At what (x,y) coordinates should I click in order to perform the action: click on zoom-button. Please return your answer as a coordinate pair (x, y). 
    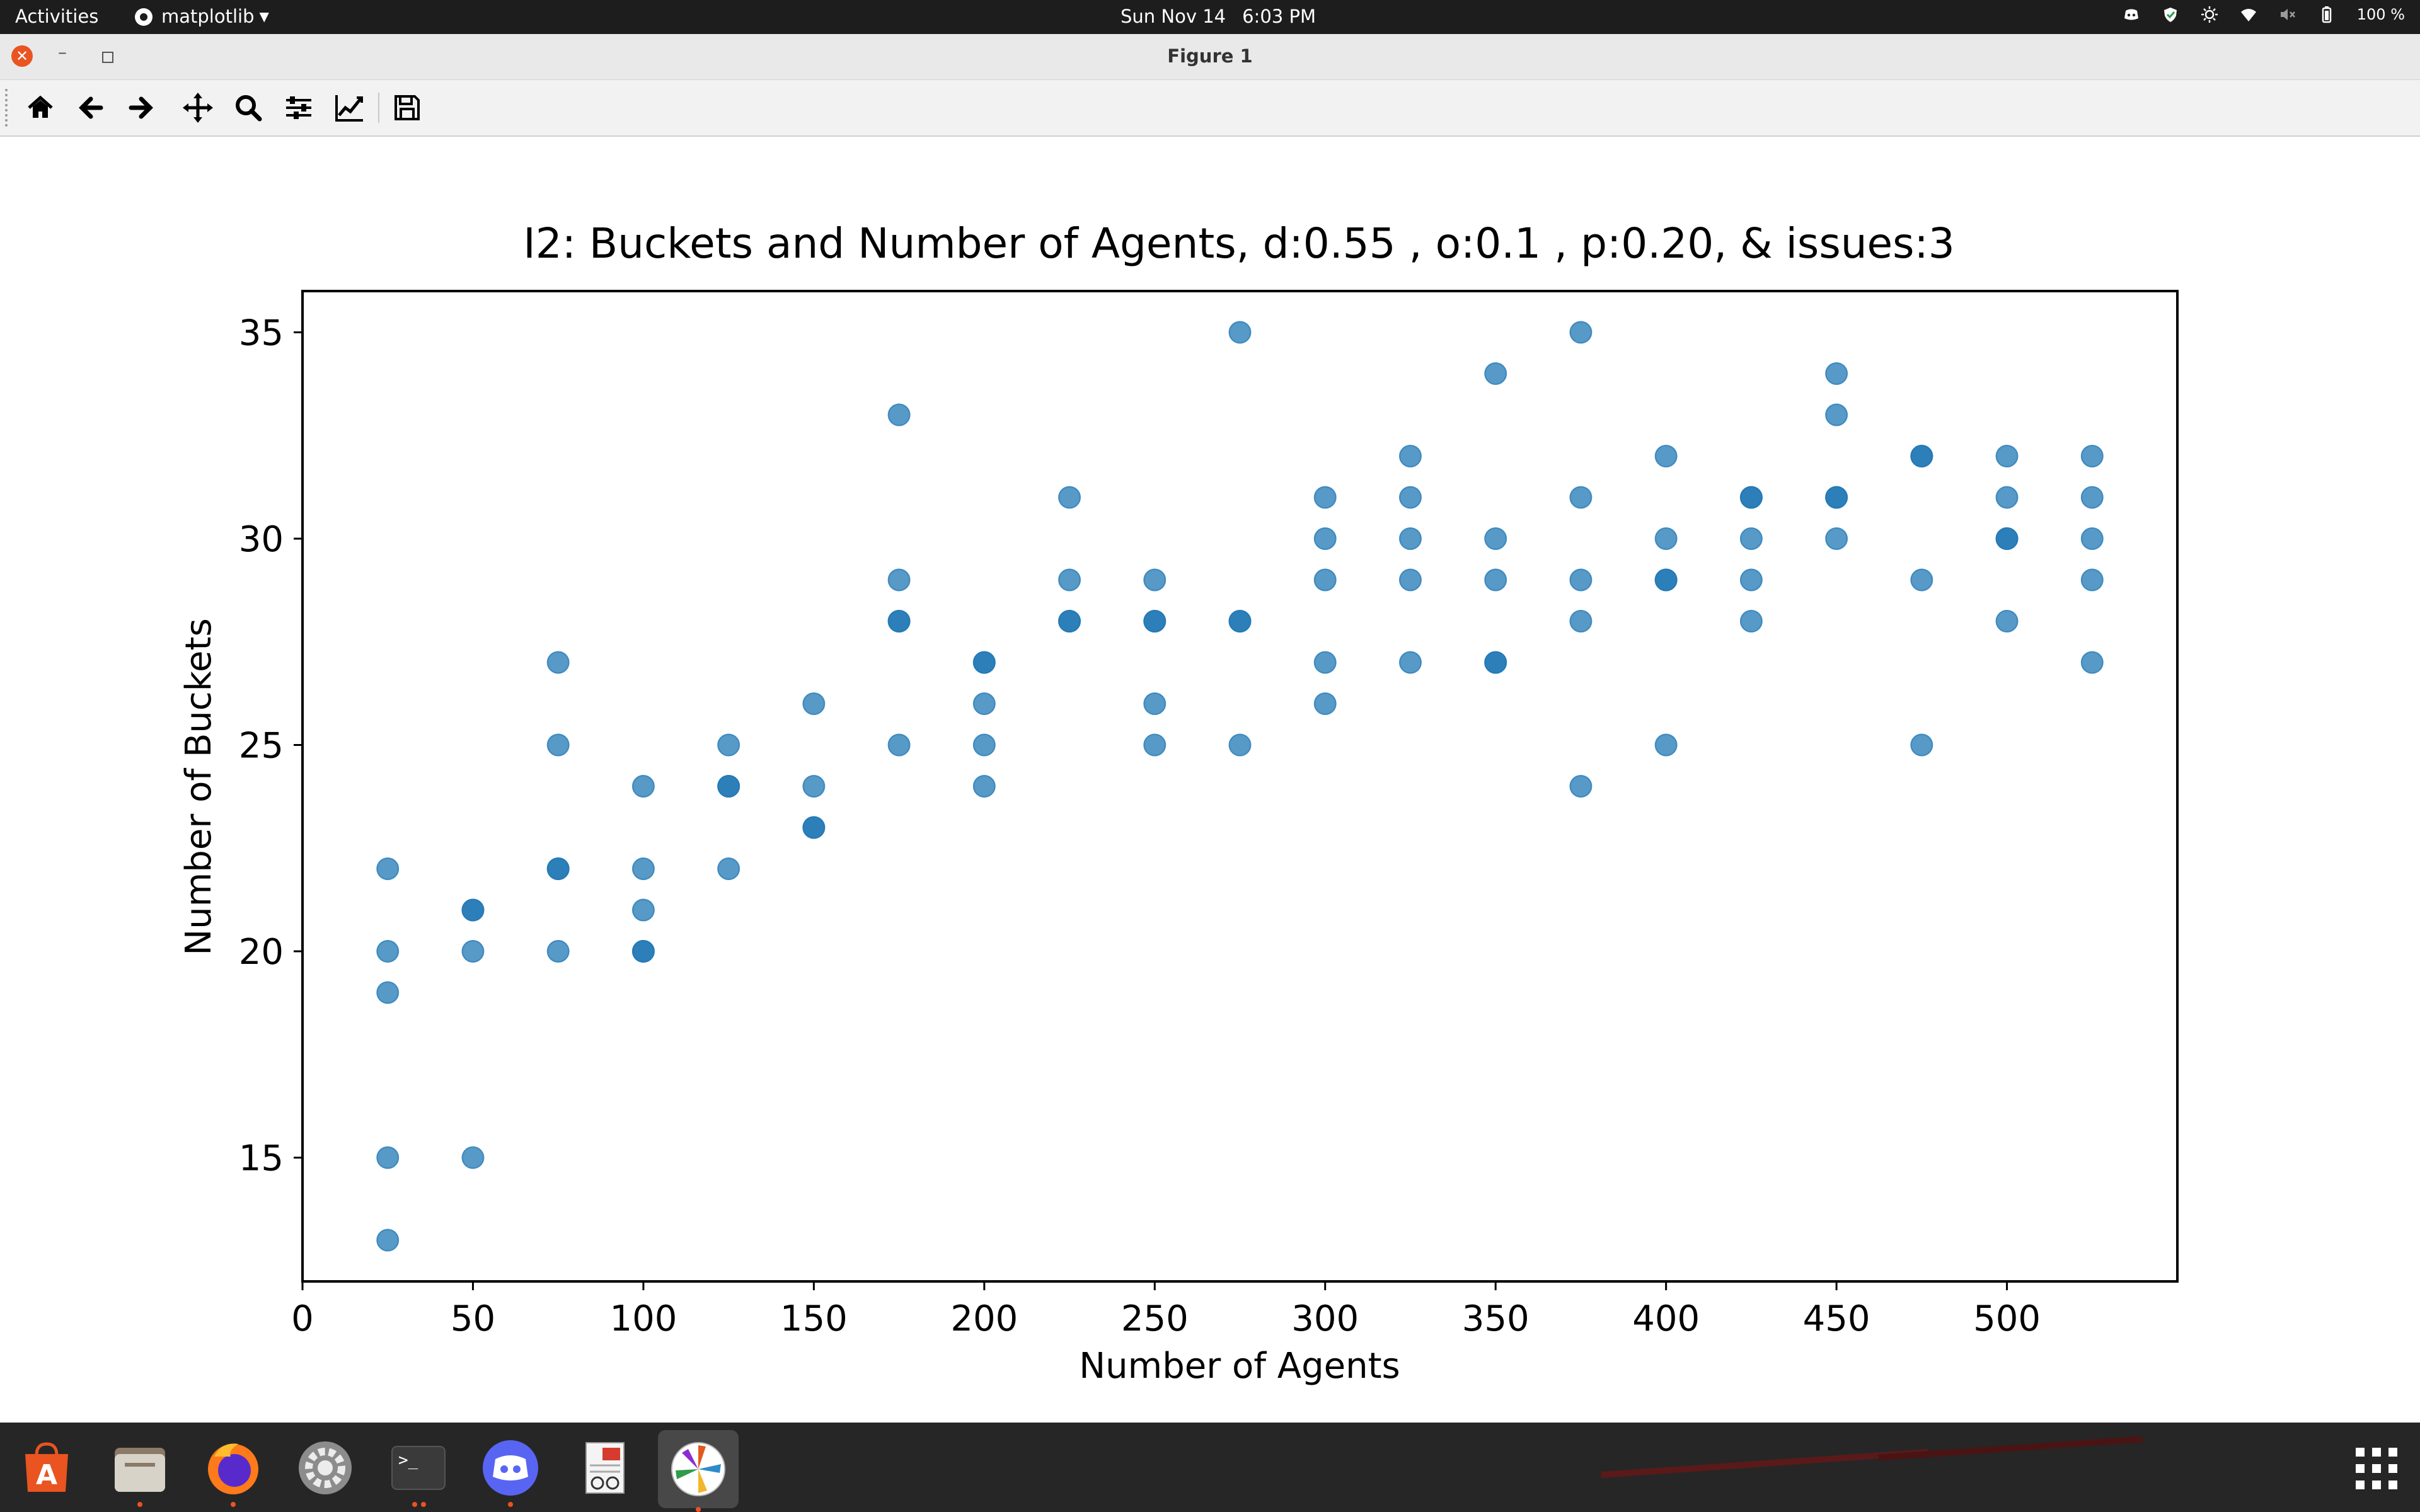
    Looking at the image, I should click on (249, 107).